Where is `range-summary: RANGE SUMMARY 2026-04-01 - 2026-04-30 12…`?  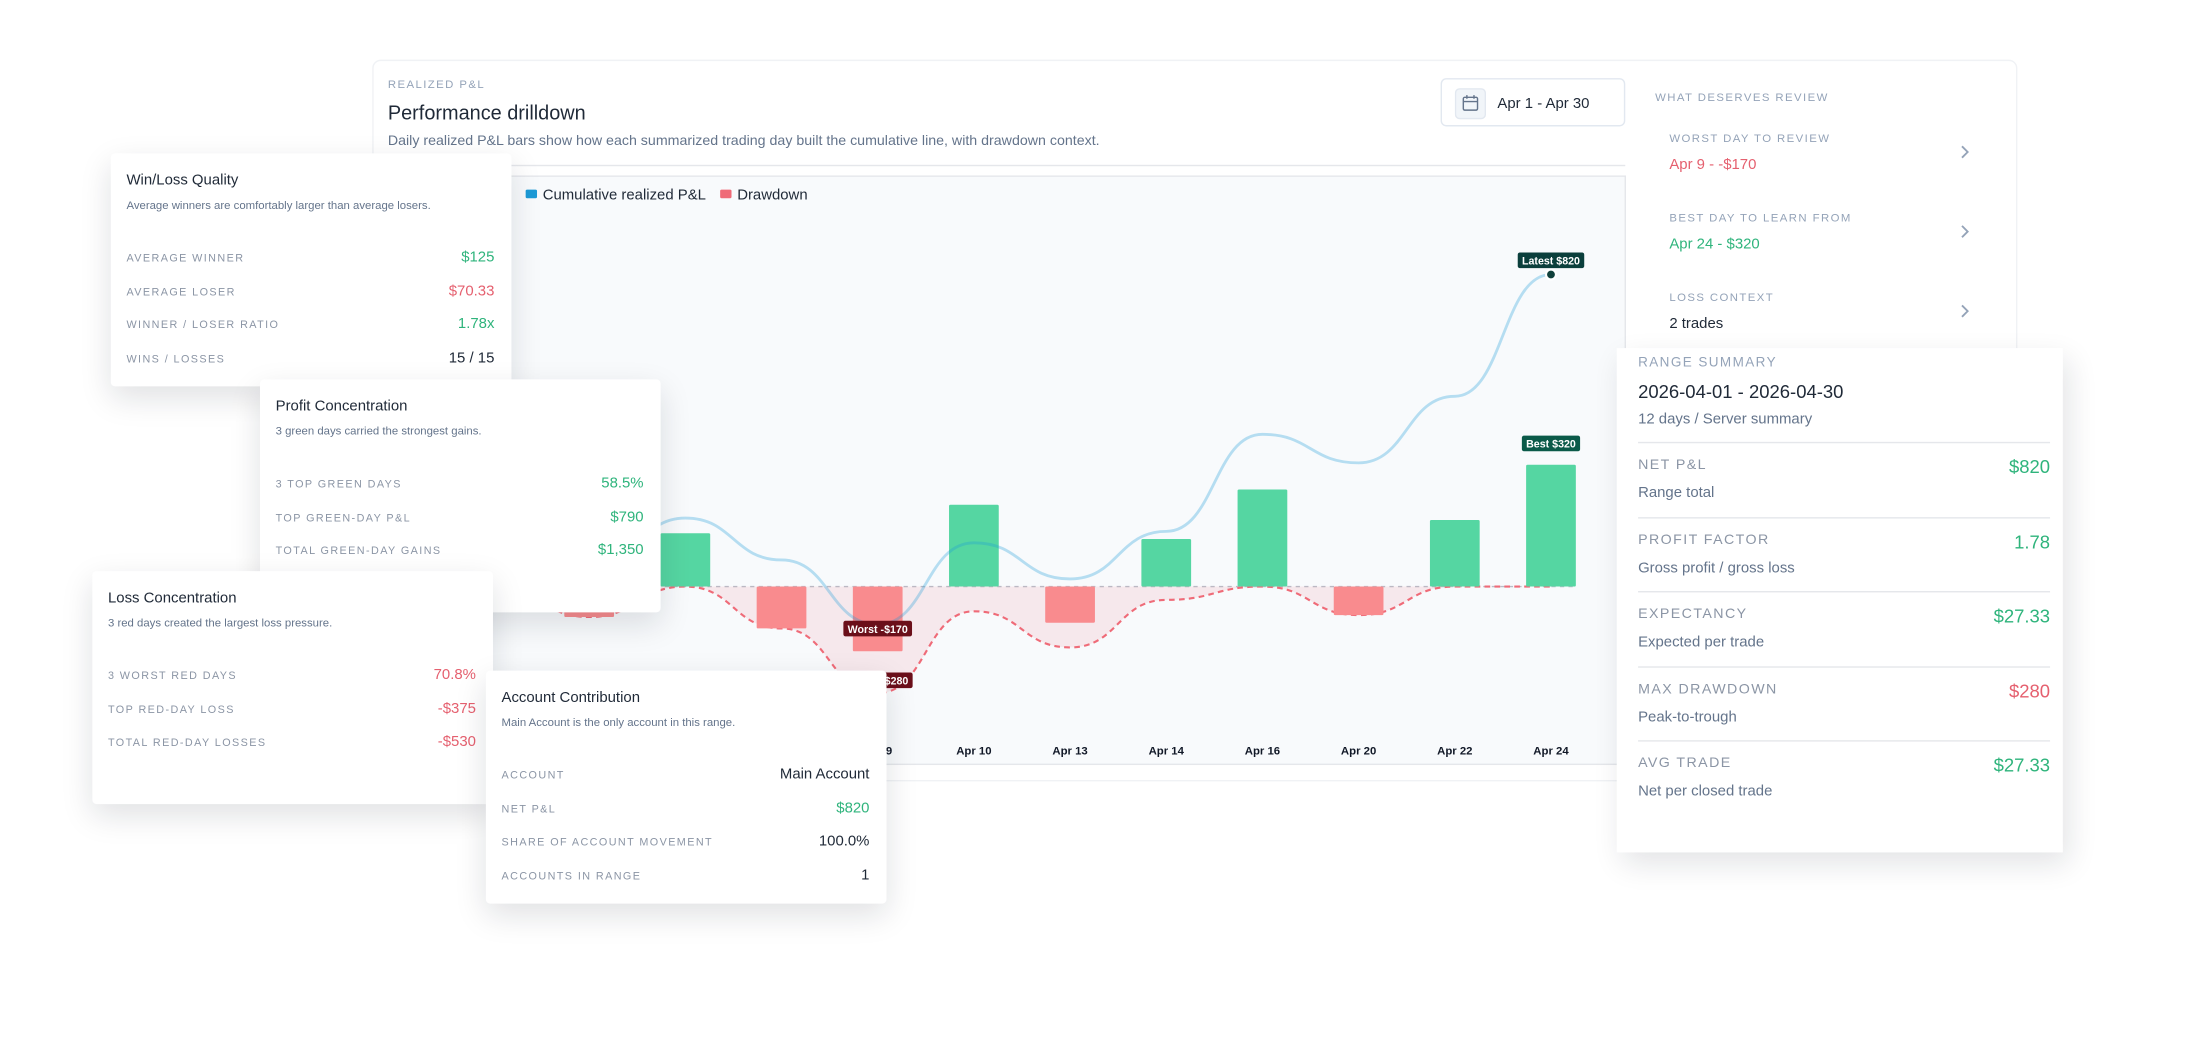 range-summary: RANGE SUMMARY 2026-04-01 - 2026-04-30 12… is located at coordinates (1839, 600).